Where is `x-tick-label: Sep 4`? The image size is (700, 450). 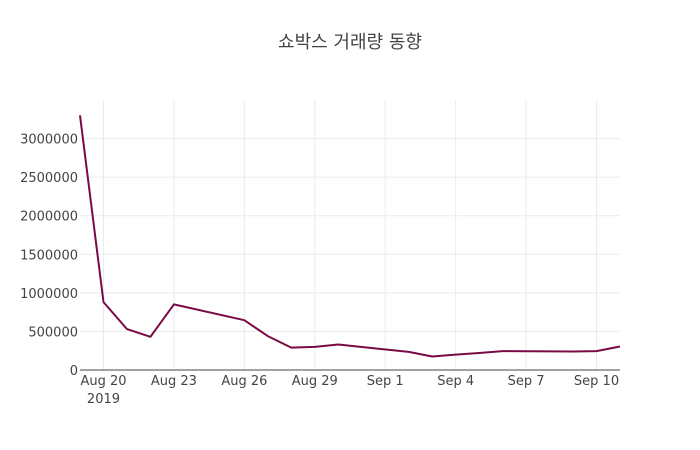
x-tick-label: Sep 4 is located at coordinates (455, 381).